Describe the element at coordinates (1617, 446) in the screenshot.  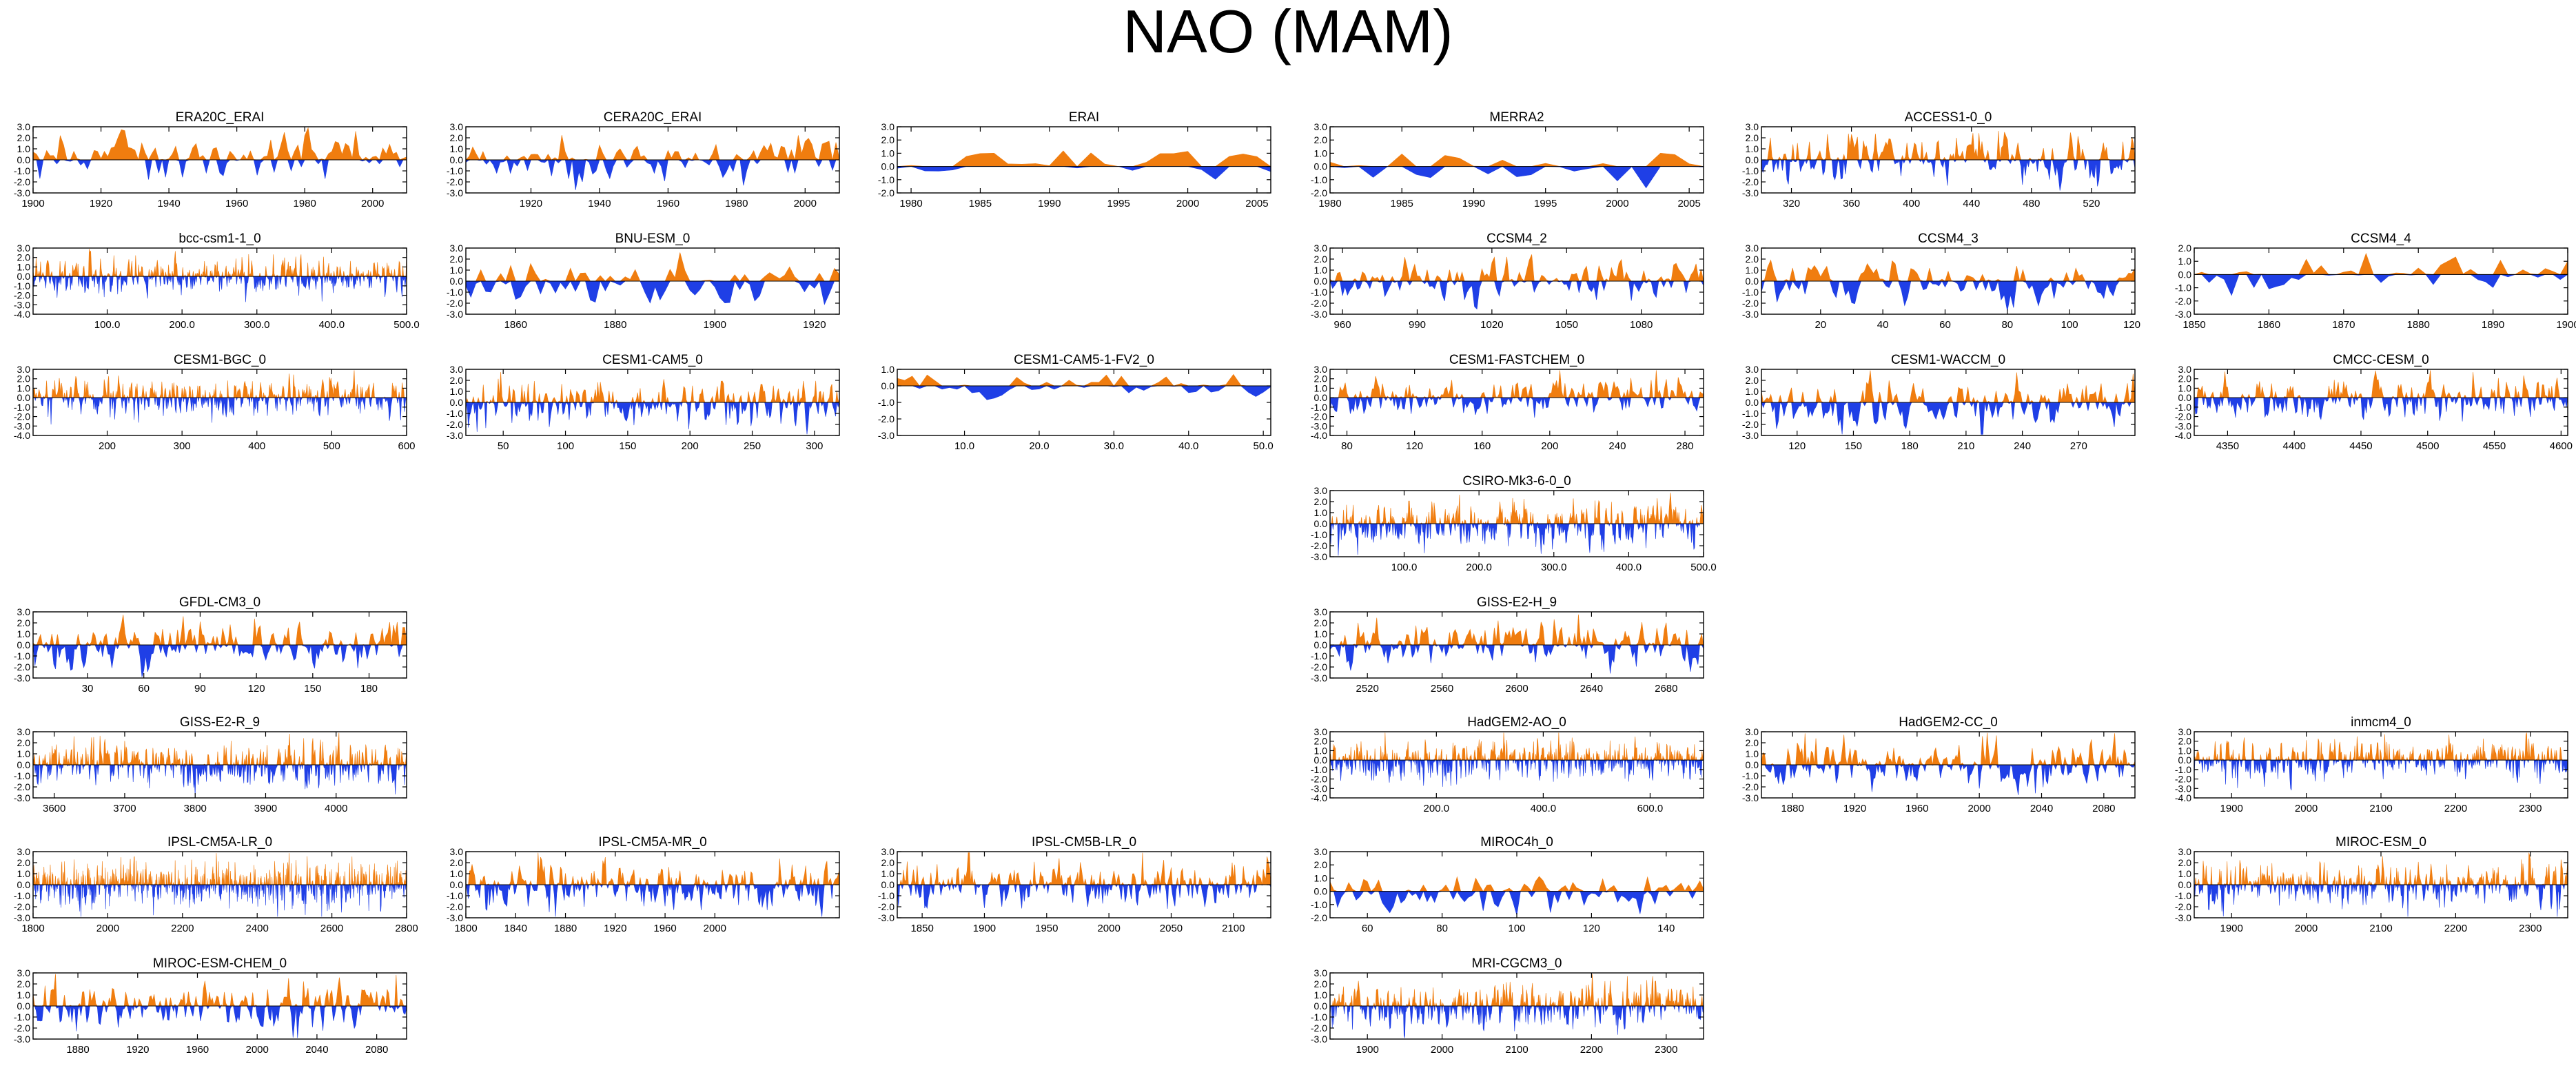
I see `x-tick-label: 240` at that location.